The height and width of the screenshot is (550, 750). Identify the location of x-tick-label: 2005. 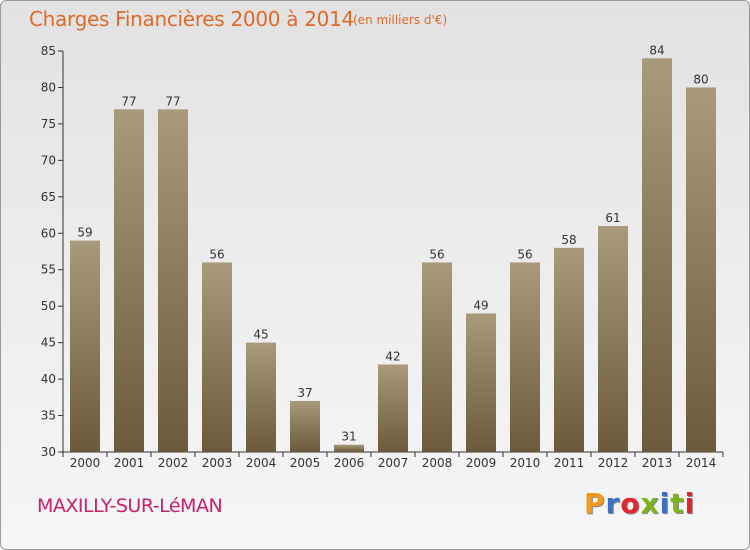
(305, 463).